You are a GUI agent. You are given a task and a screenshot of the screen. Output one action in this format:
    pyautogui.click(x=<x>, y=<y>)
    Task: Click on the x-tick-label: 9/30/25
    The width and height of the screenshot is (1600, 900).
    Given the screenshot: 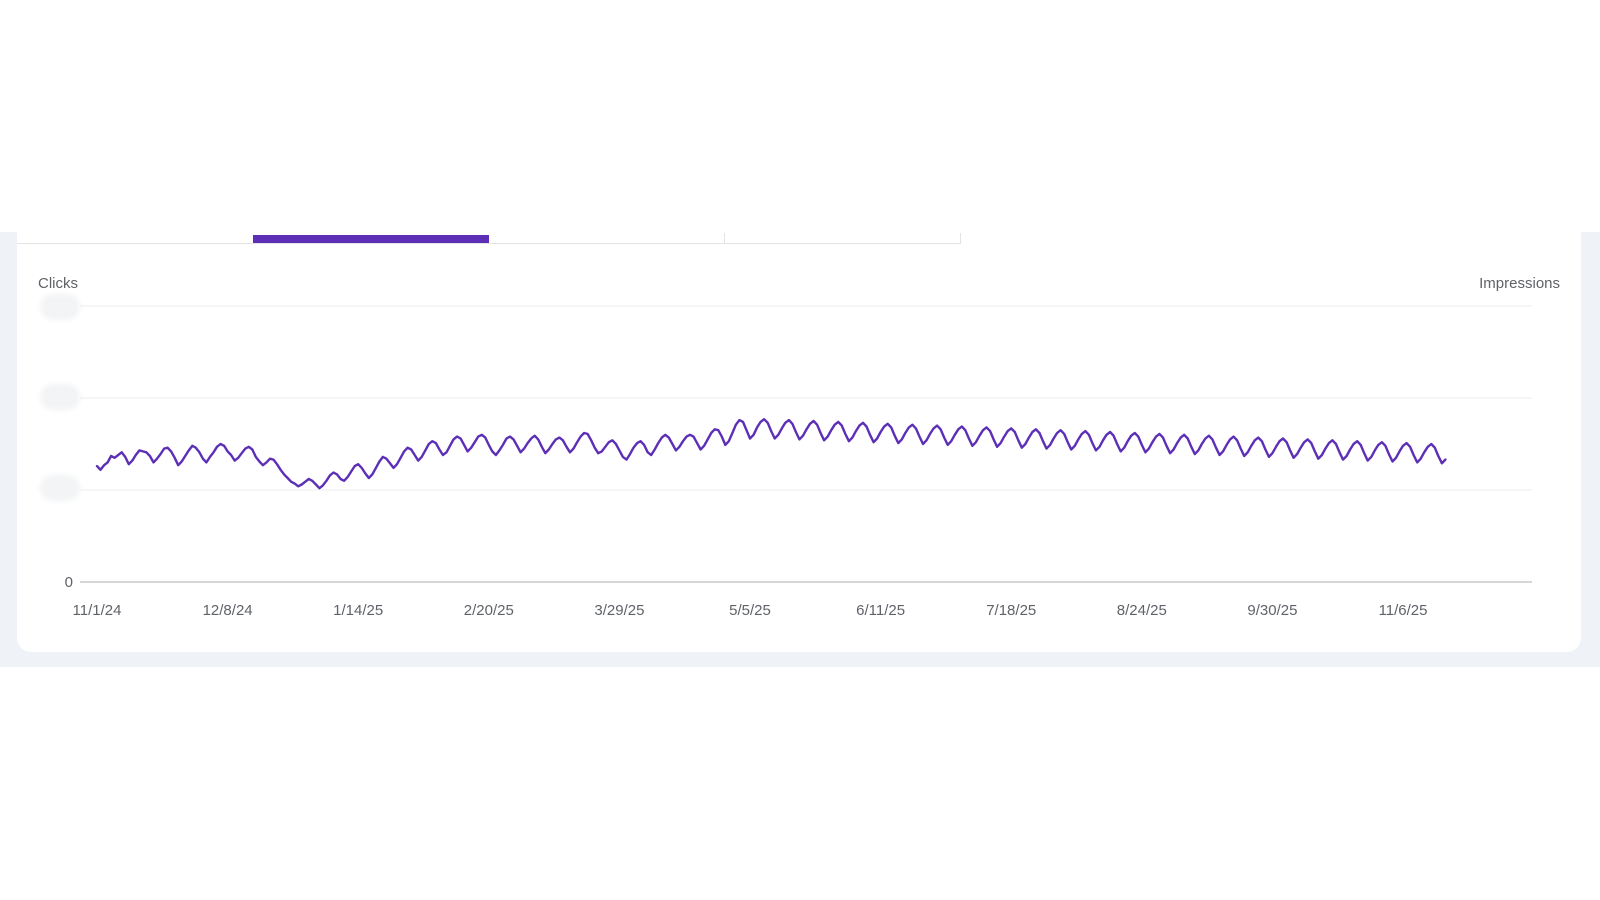 What is the action you would take?
    pyautogui.click(x=1272, y=610)
    